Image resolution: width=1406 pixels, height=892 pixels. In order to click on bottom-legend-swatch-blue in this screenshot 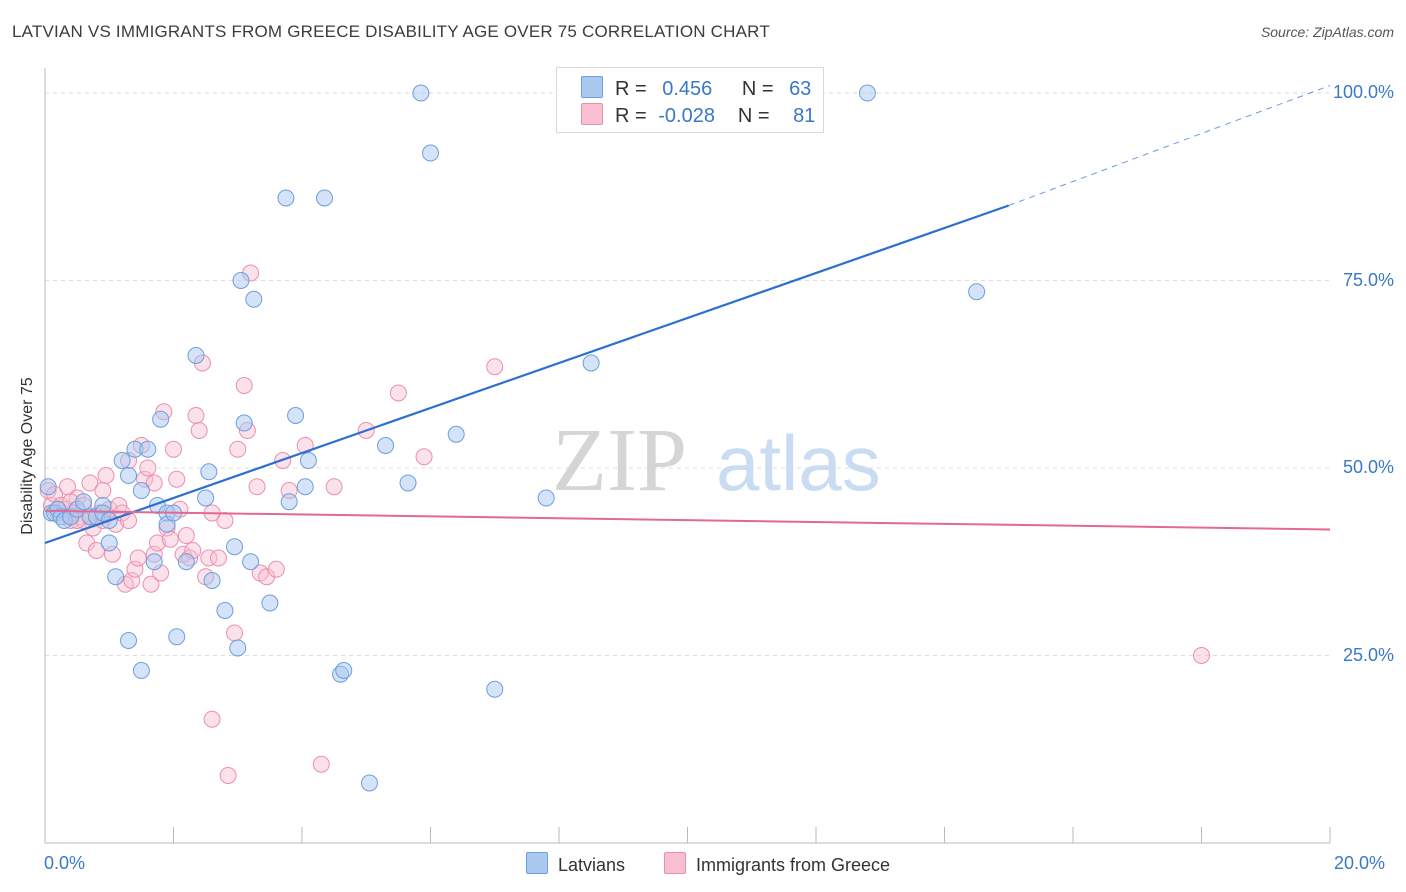, I will do `click(537, 863)`.